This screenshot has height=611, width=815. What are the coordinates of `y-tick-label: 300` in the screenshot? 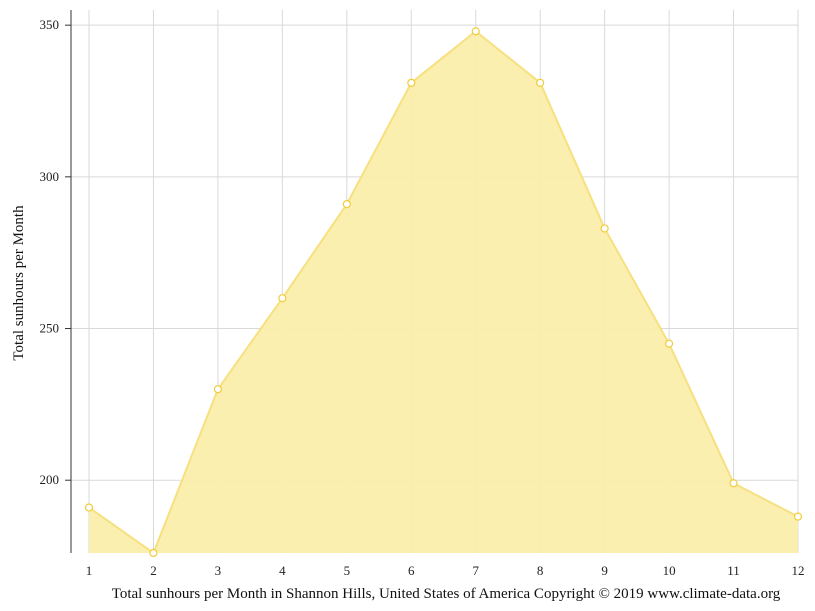 It's located at (50, 176).